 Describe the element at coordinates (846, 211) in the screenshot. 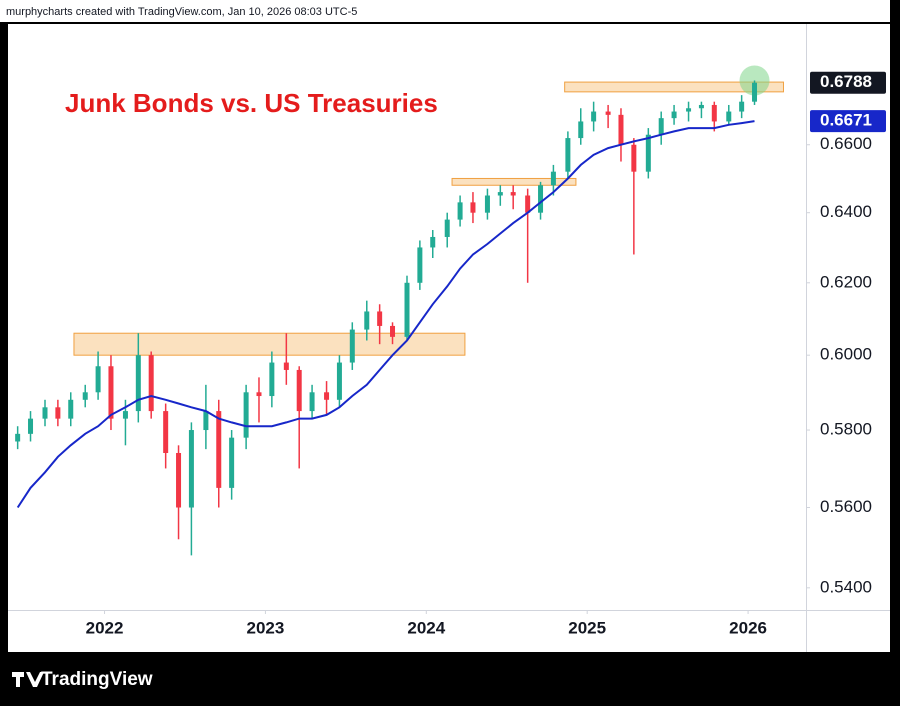

I see `y-tick-label: 0.6400` at that location.